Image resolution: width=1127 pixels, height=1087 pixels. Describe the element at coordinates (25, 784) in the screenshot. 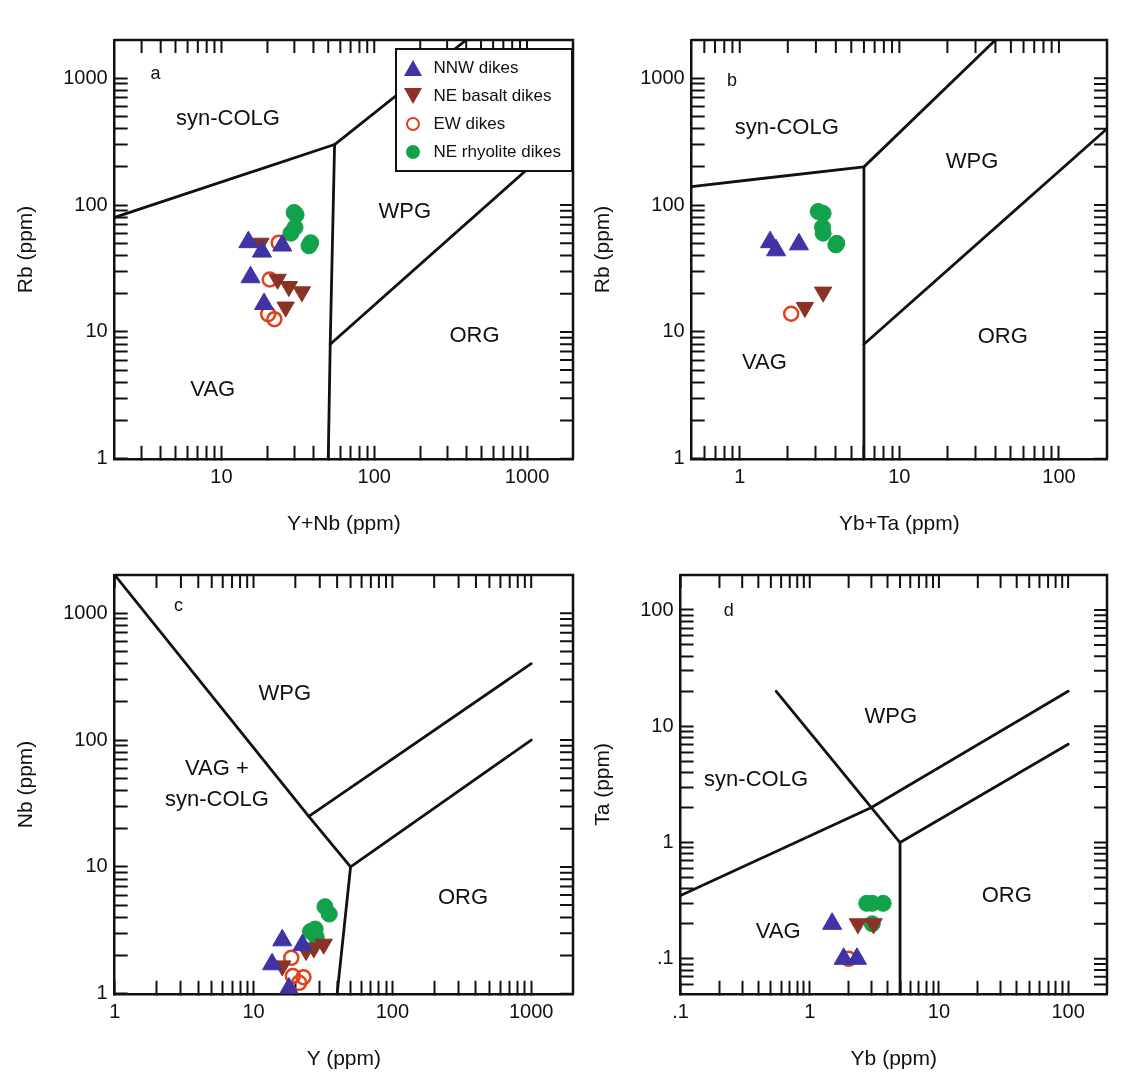

I see `y-axis-title: Nb (ppm)` at that location.